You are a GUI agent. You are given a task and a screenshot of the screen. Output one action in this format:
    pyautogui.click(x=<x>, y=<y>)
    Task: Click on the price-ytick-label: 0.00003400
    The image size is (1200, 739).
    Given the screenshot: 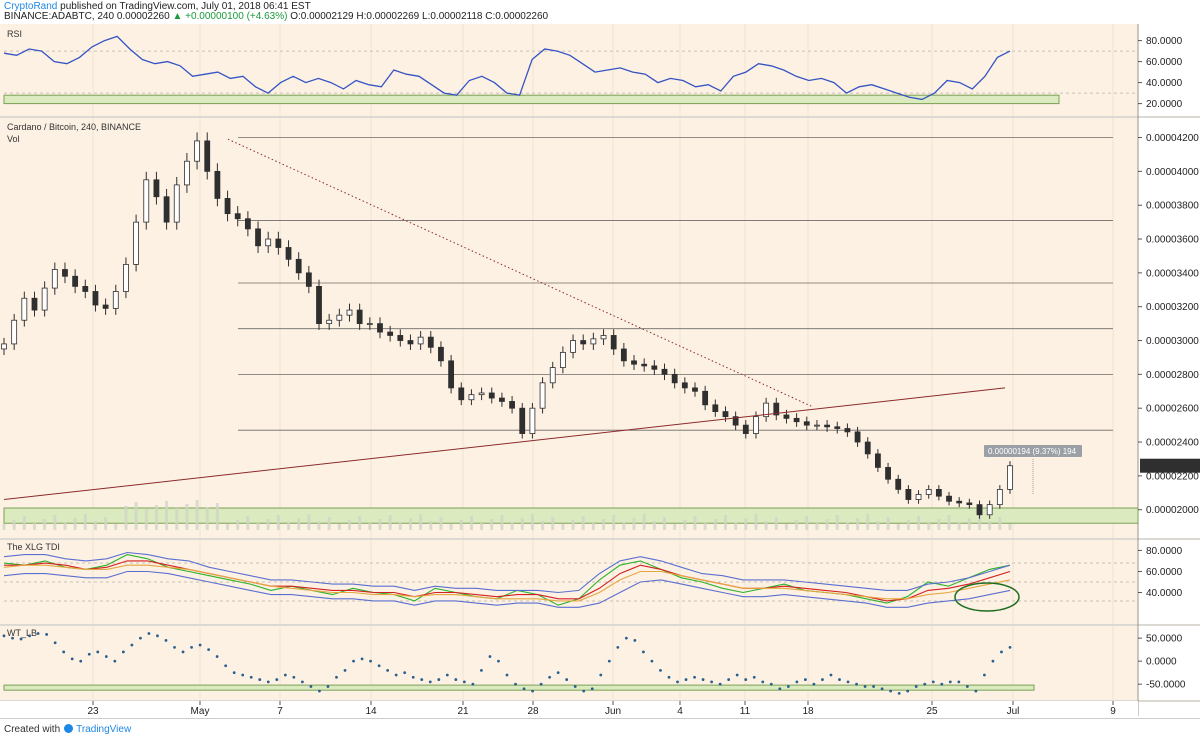 What is the action you would take?
    pyautogui.click(x=1172, y=273)
    